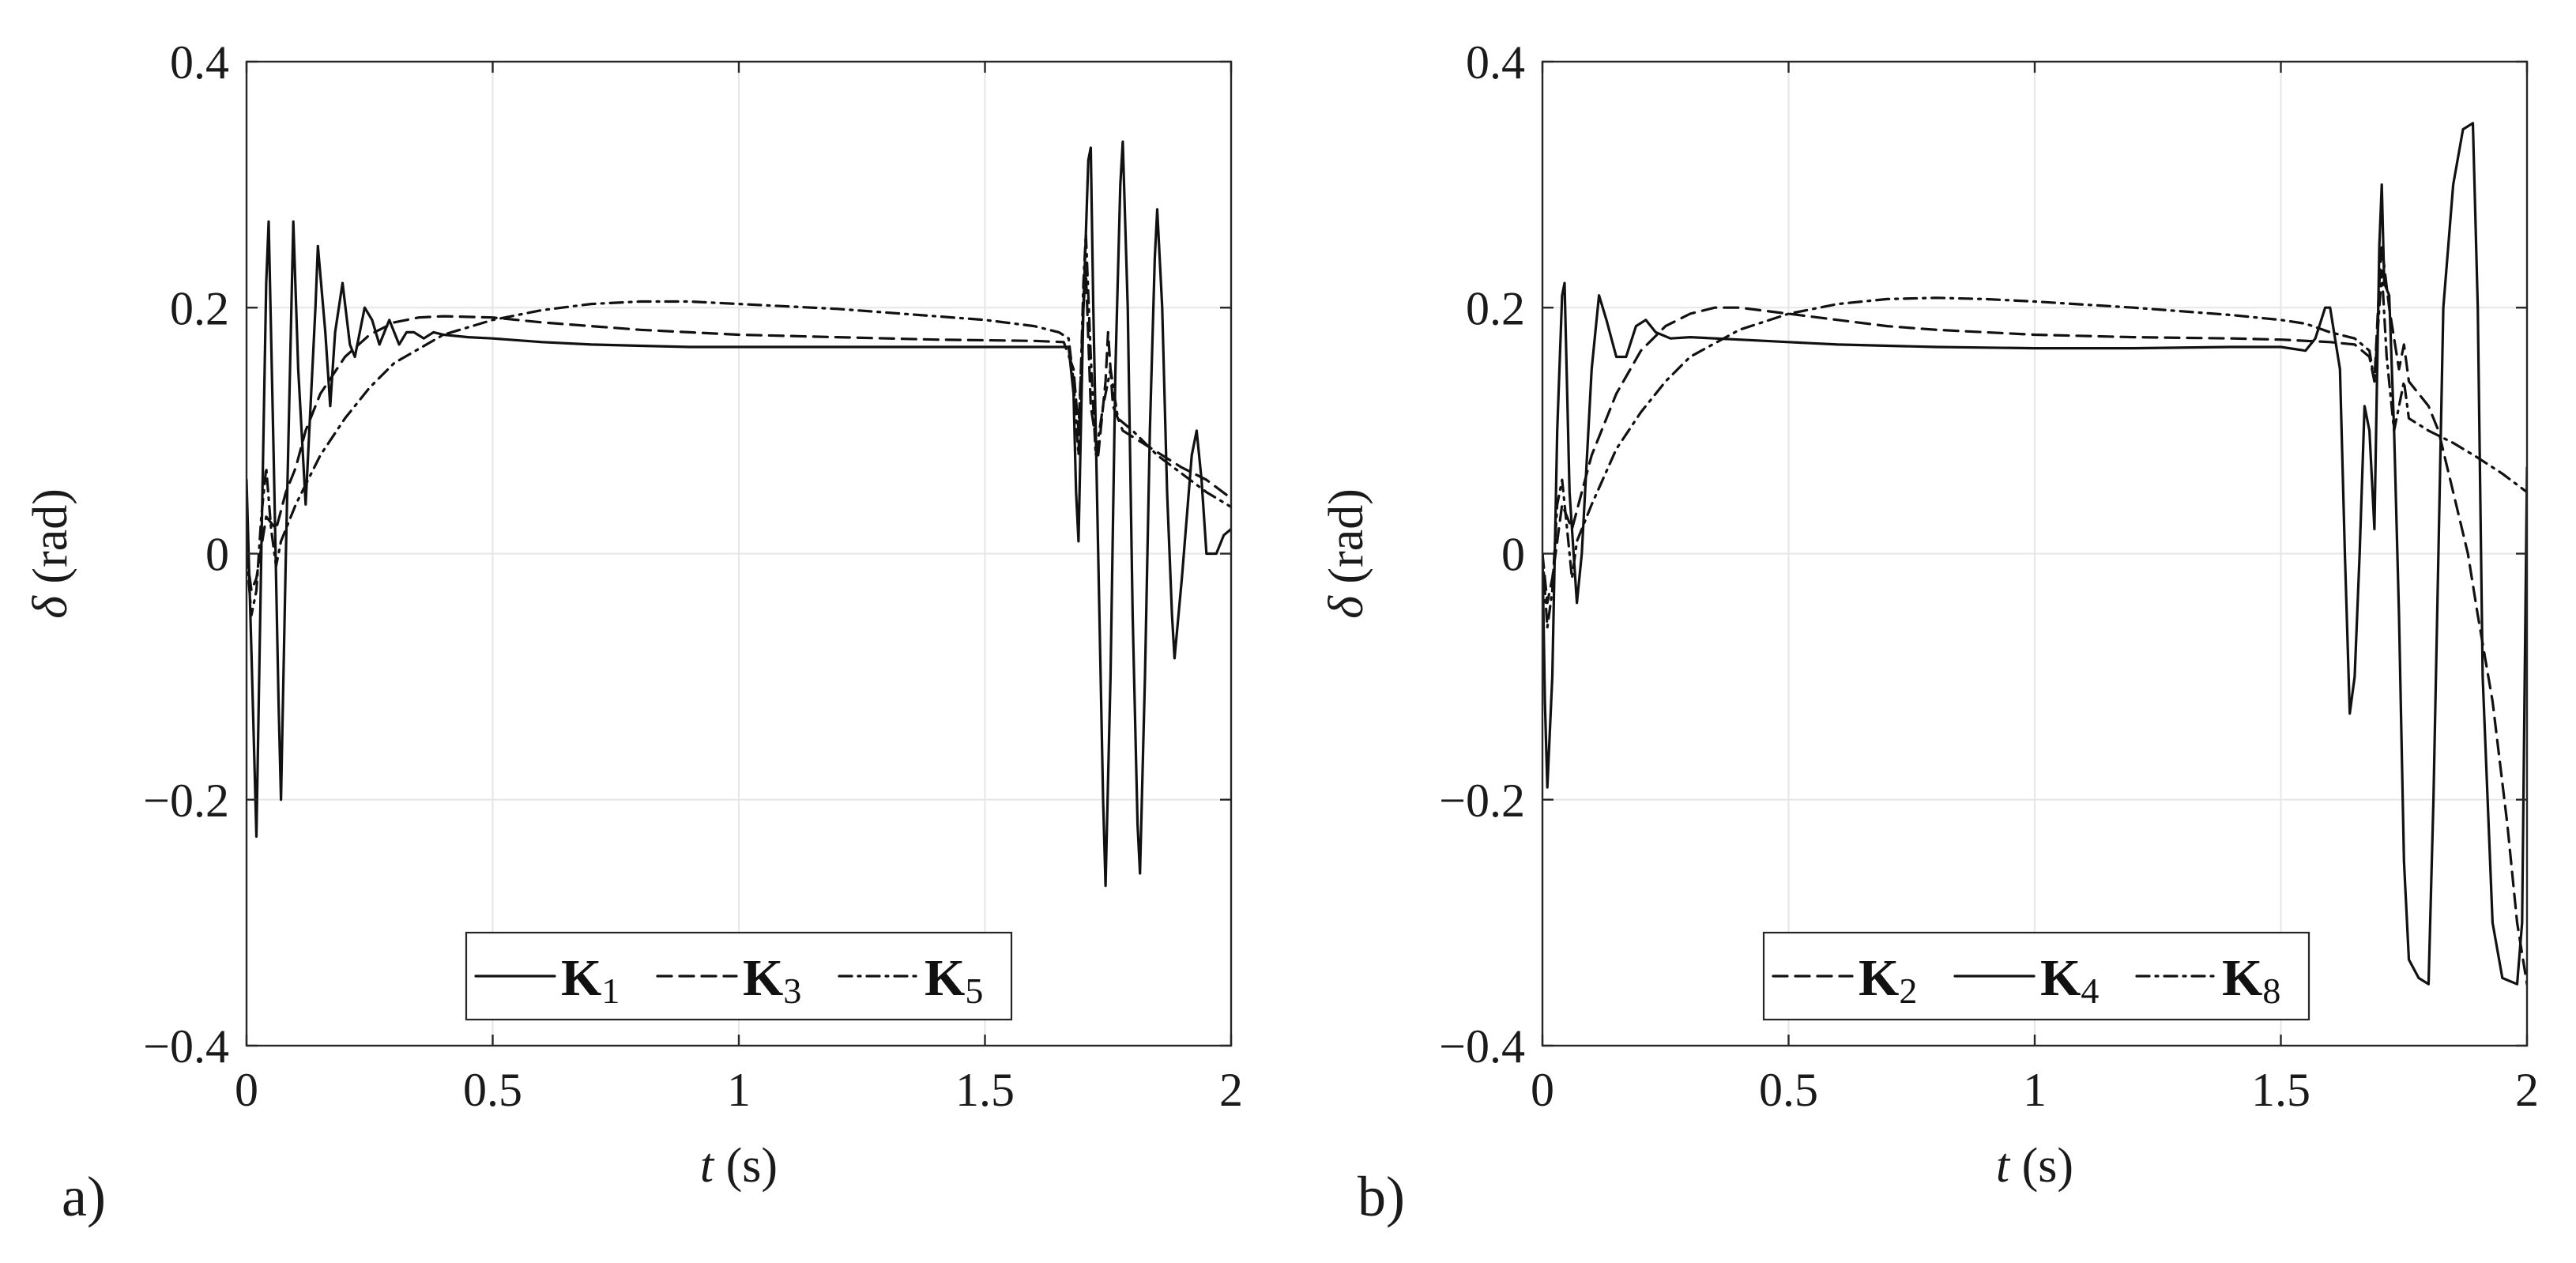 The image size is (2576, 1263). What do you see at coordinates (2034, 450) in the screenshot?
I see `series-line-K8` at bounding box center [2034, 450].